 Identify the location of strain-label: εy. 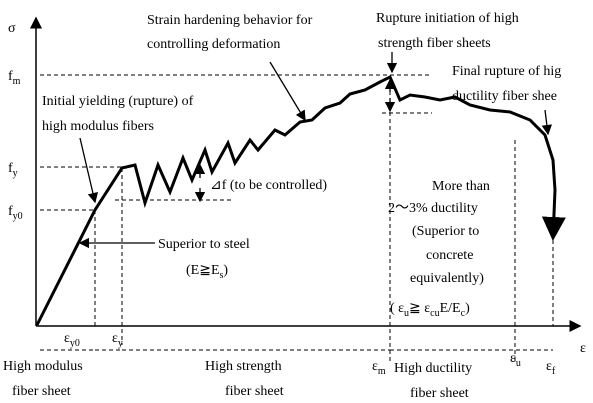
(117, 340).